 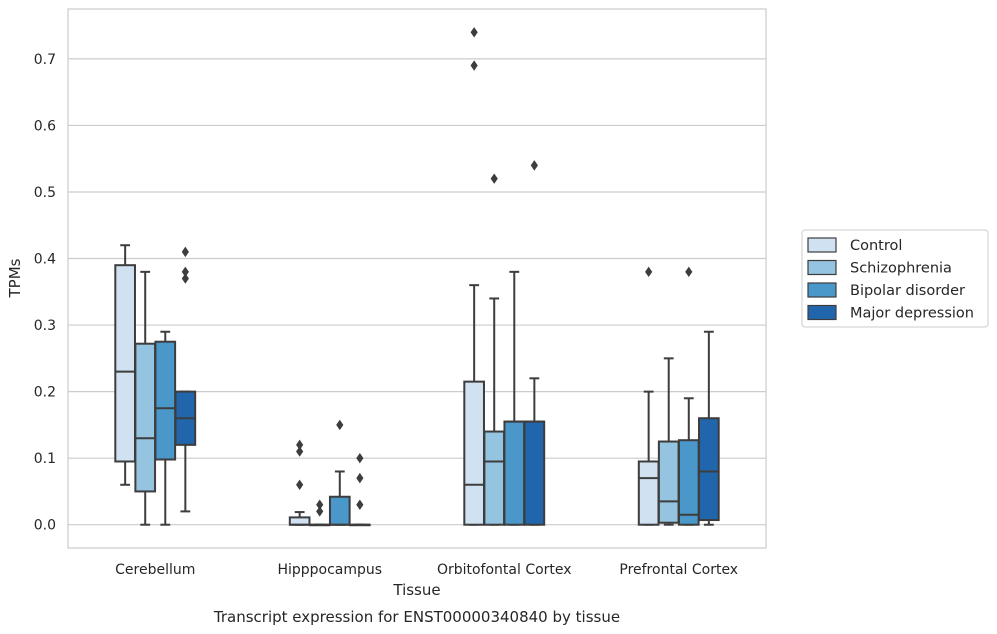 I want to click on y-tick-labels: 0.0 0.1 0.2 0.3 0.4 0.5 0.6 0.7, so click(x=45, y=293).